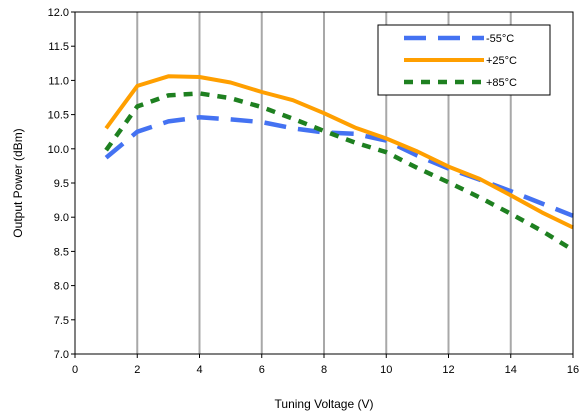  I want to click on y-tick-label: 7.5, so click(61, 321).